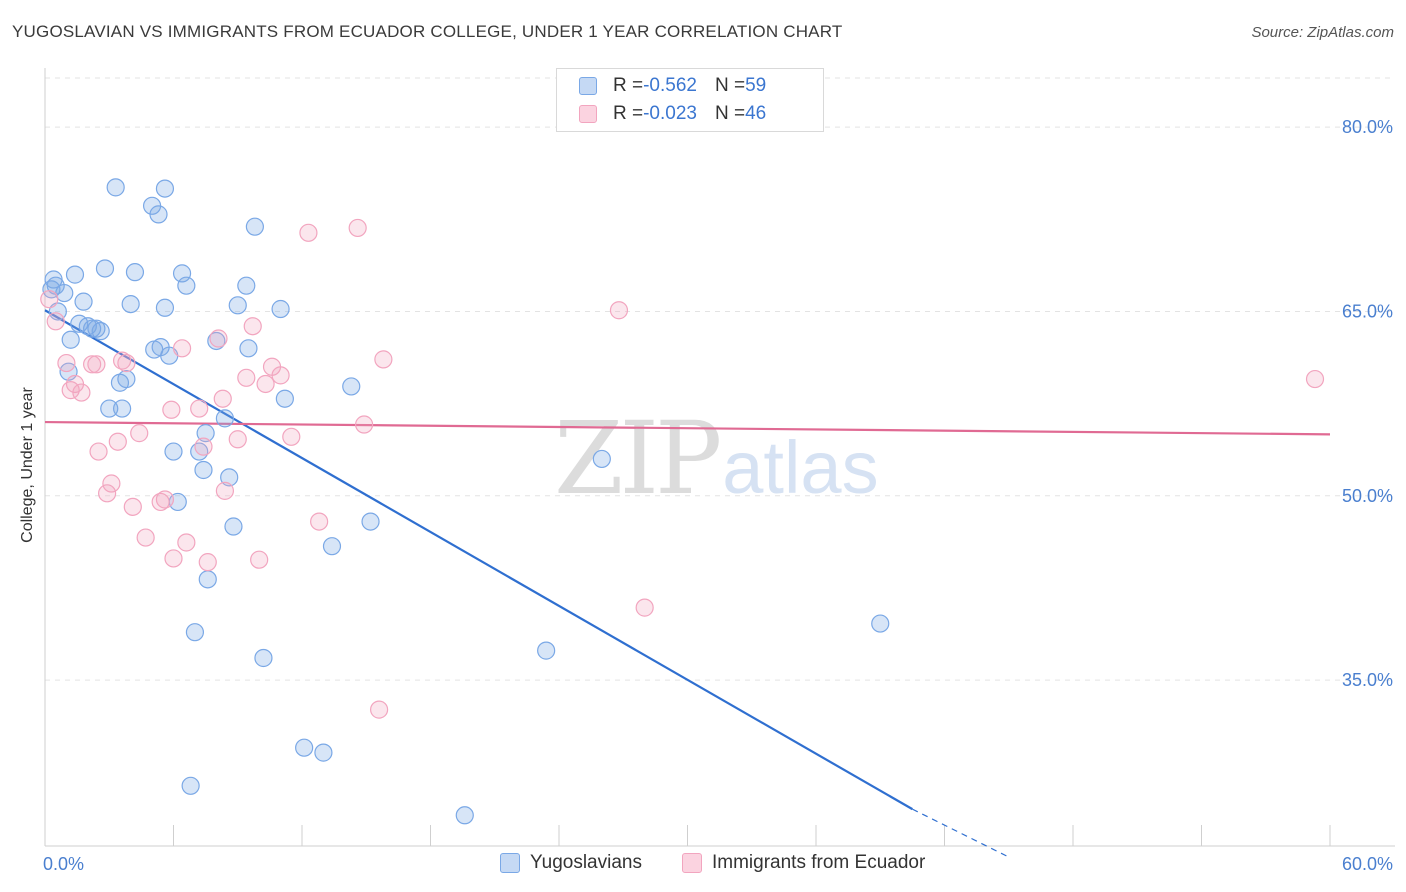 This screenshot has width=1406, height=892. What do you see at coordinates (63, 864) in the screenshot?
I see `x-tick-label: 0.0%` at bounding box center [63, 864].